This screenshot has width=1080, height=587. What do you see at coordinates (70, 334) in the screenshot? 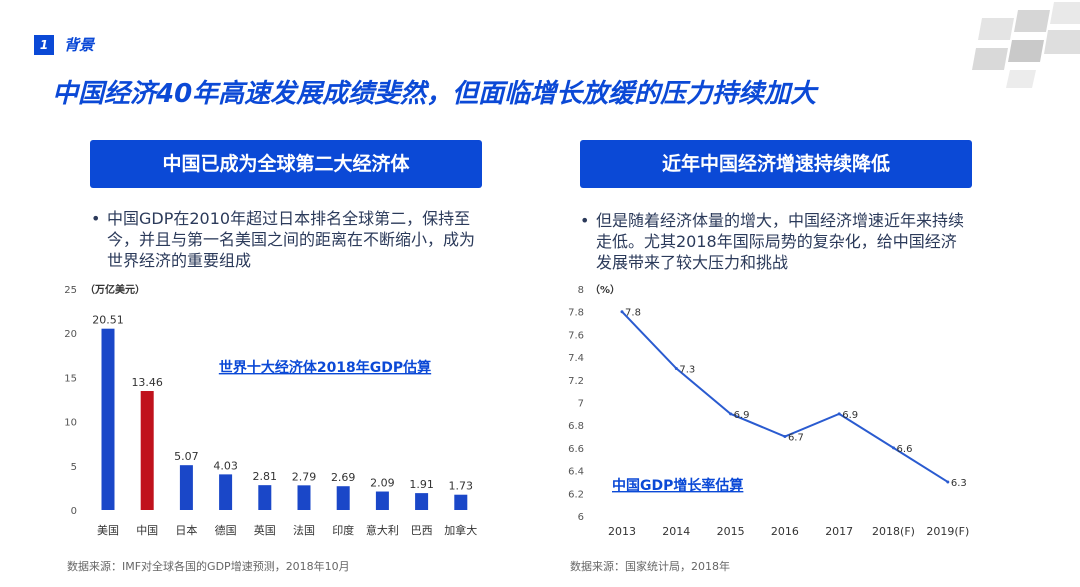
I see `y-tick-label: 20` at bounding box center [70, 334].